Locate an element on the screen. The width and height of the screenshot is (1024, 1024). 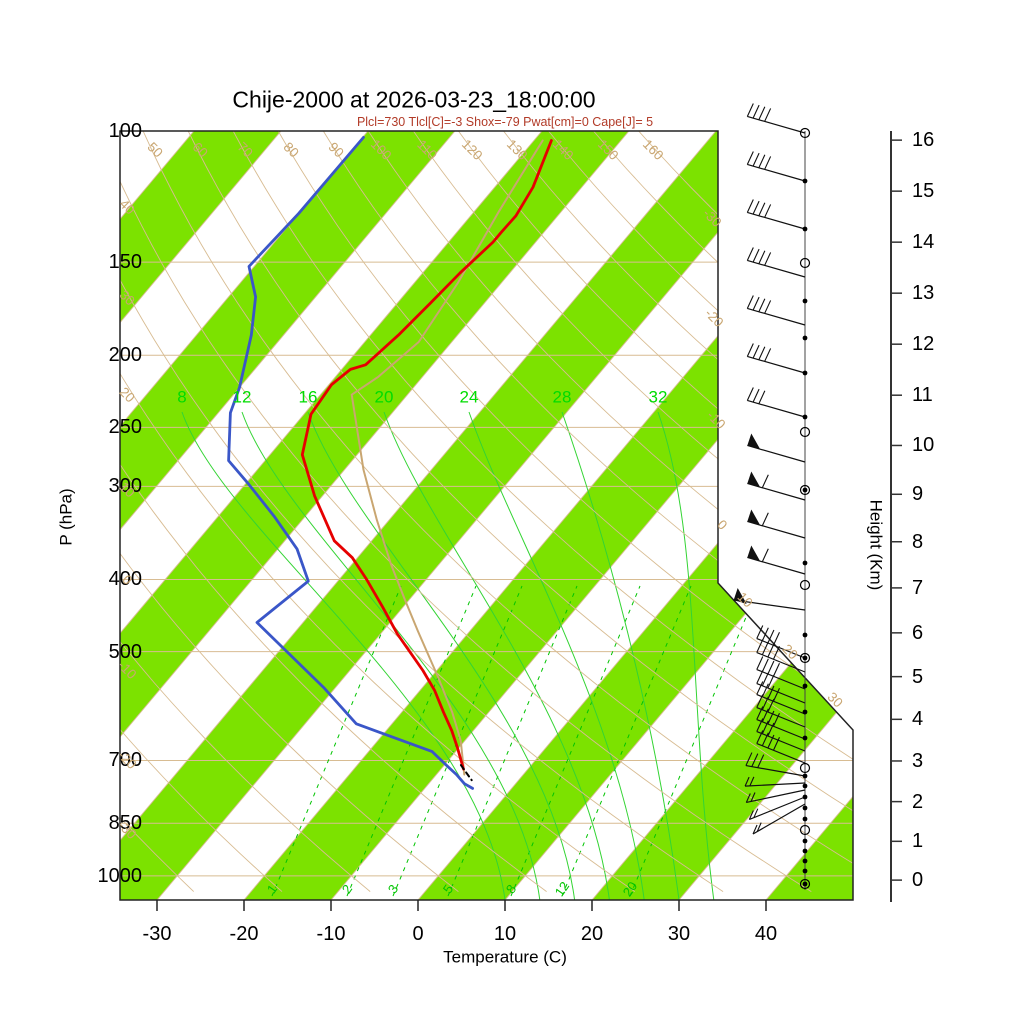
height-tick-label: 2 is located at coordinates (918, 801).